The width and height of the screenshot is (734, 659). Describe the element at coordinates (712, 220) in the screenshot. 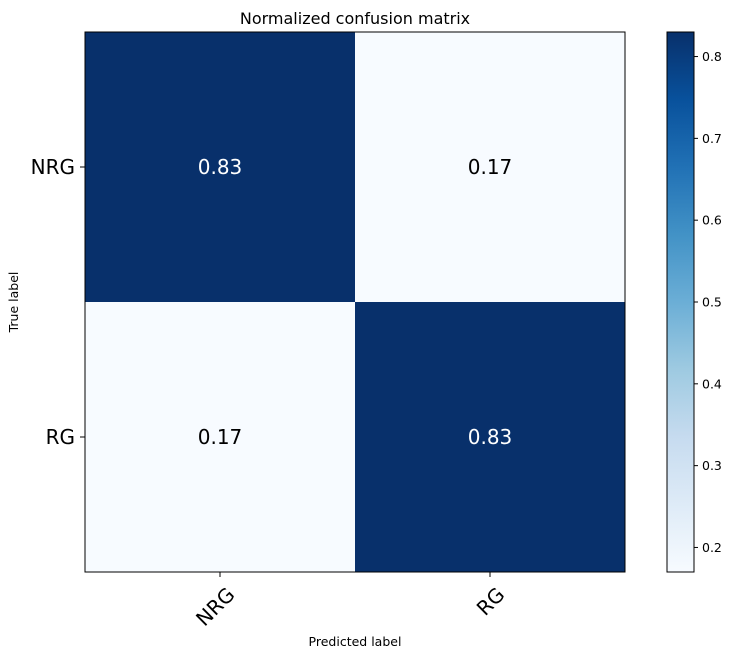

I see `colorbar-tick-label: 0.6` at that location.